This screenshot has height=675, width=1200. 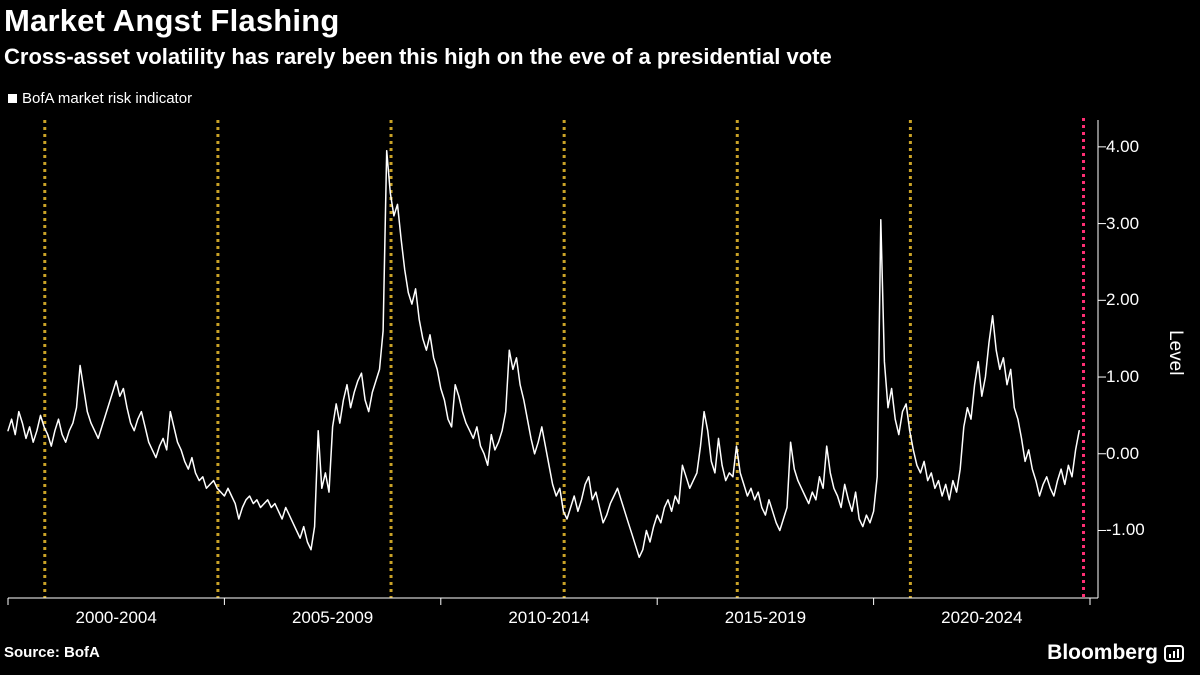 I want to click on x-period-label: 2015-2019, so click(x=765, y=617).